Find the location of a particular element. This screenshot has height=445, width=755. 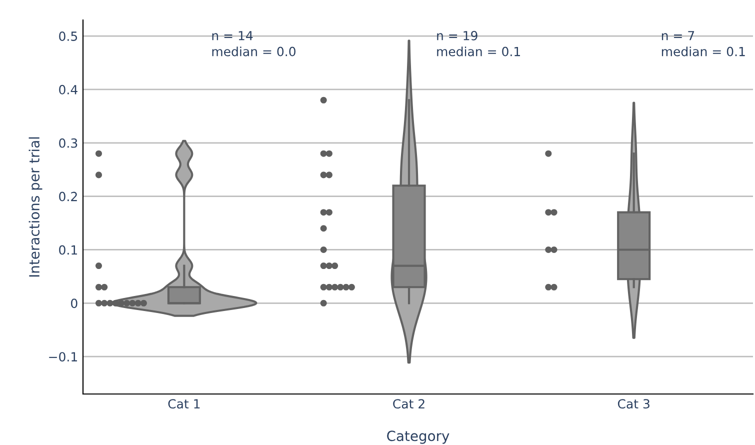

annotation: n = 19 median = 0.1 is located at coordinates (478, 43).